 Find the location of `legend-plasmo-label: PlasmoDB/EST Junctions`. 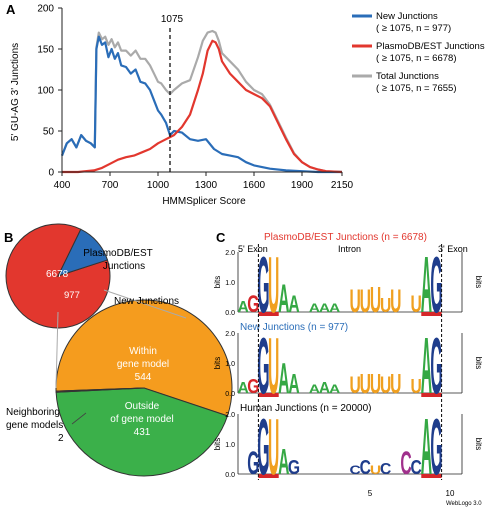

legend-plasmo-label: PlasmoDB/EST Junctions is located at coordinates (430, 46).